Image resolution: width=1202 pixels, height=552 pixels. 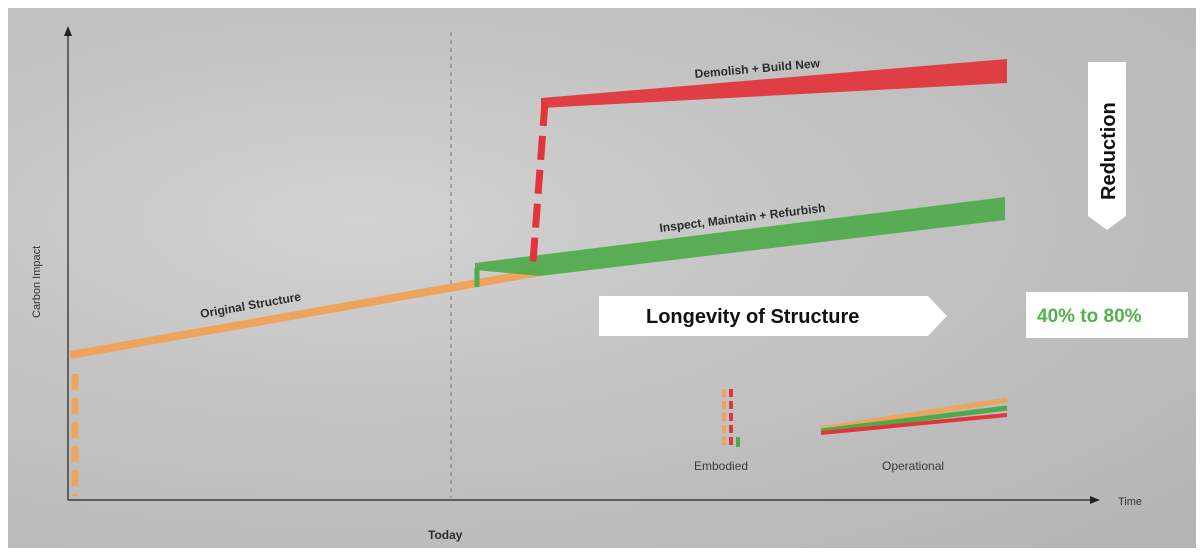 What do you see at coordinates (1130, 502) in the screenshot?
I see `x-axis-label: Time` at bounding box center [1130, 502].